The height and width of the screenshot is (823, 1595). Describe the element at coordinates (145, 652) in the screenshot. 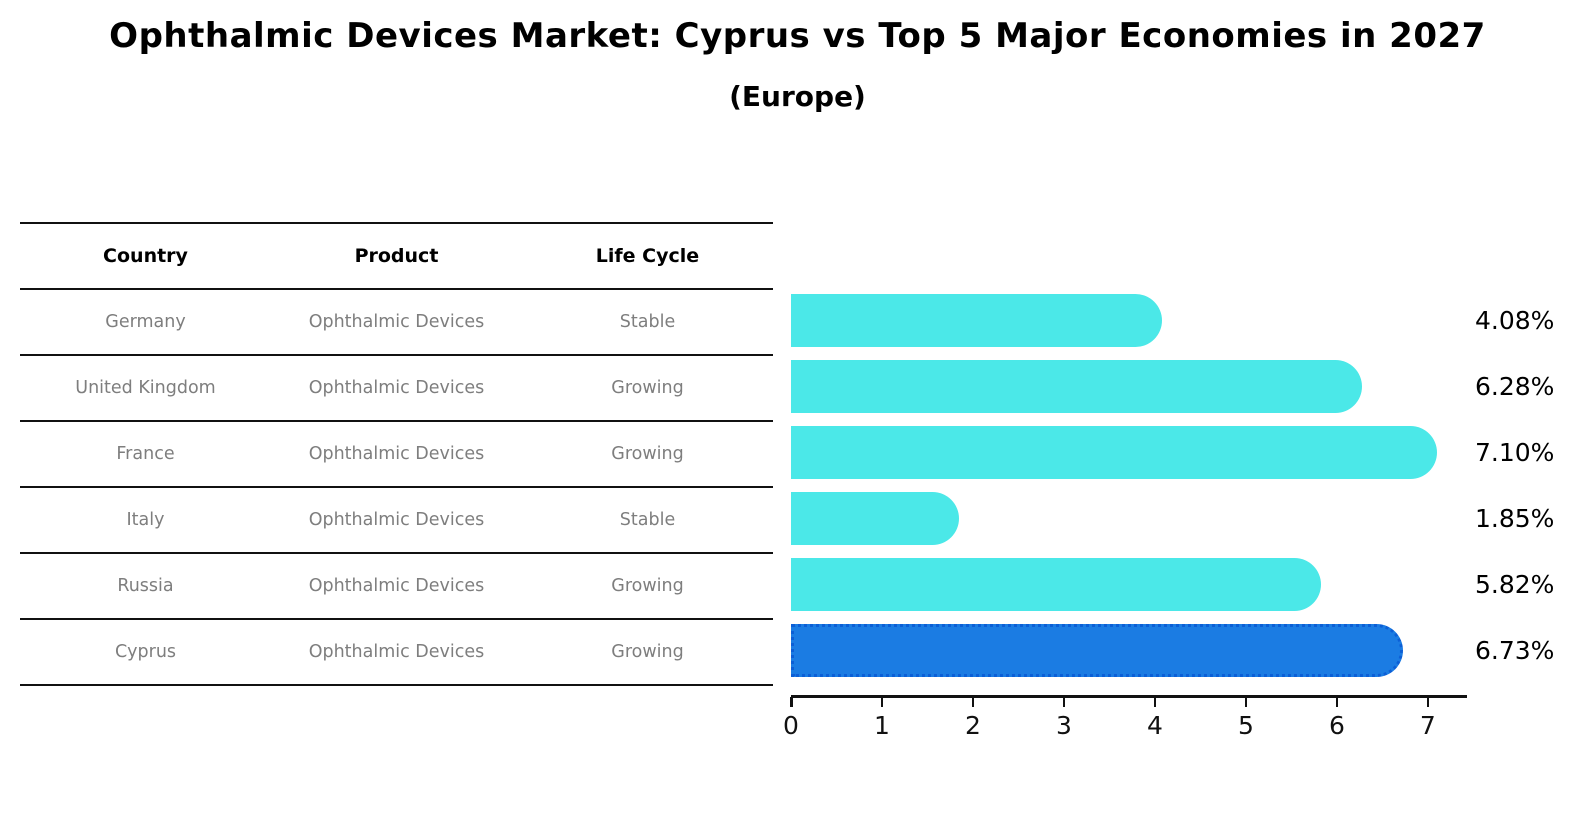

I see `cell-country: Cyprus` at that location.